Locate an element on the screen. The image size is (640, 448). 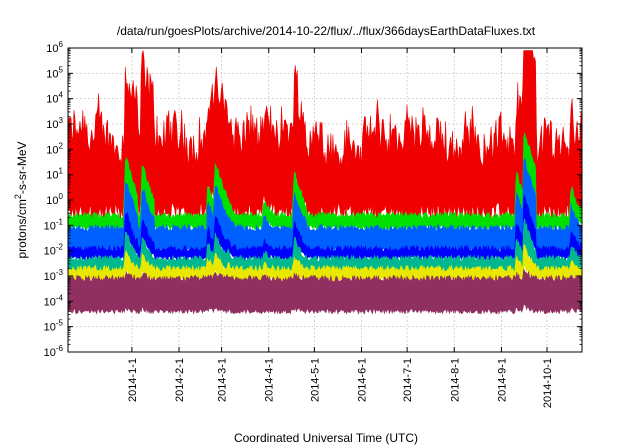
y-tick-label: 10⁻⁶ is located at coordinates (54, 351).